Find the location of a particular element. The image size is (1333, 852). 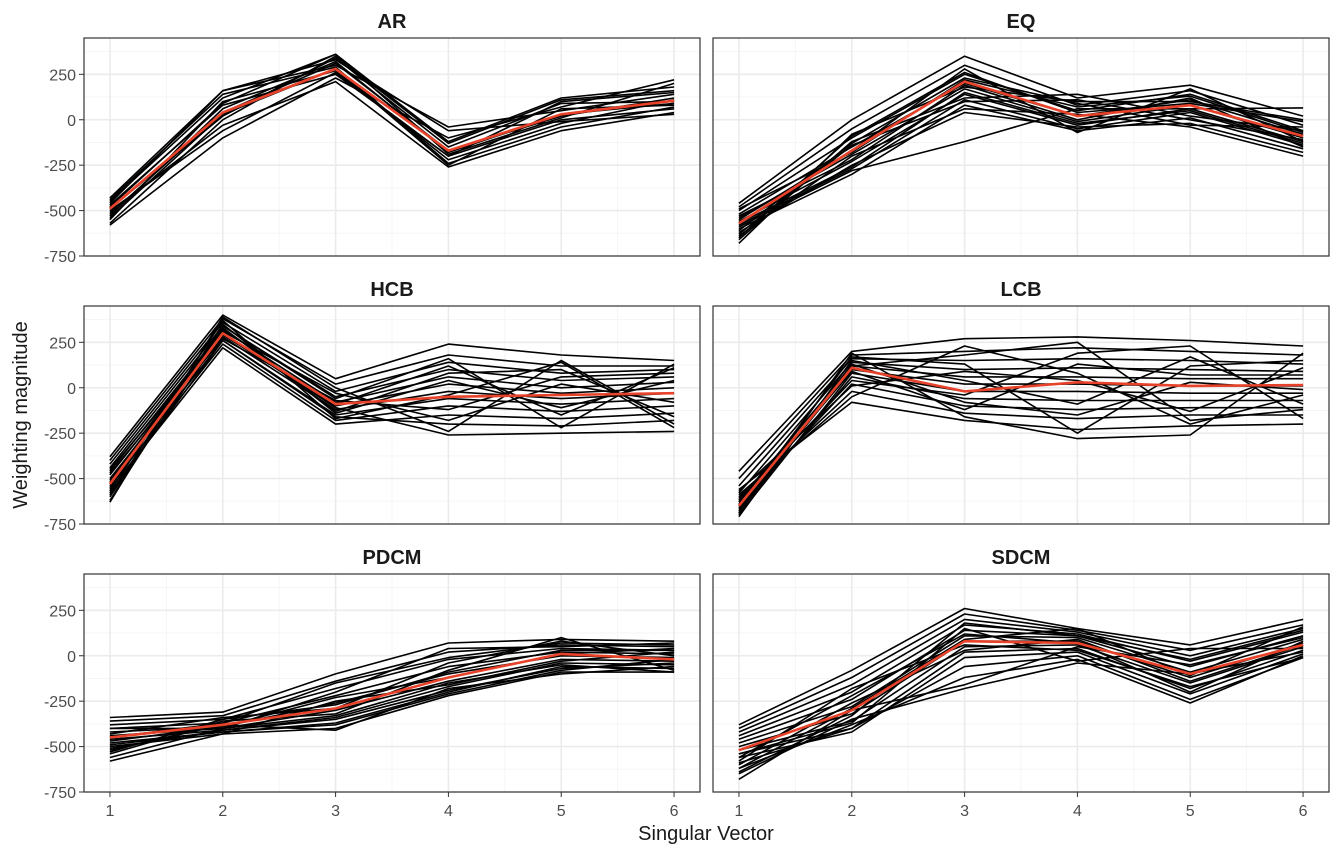

x-tick-label: 2 is located at coordinates (222, 811).